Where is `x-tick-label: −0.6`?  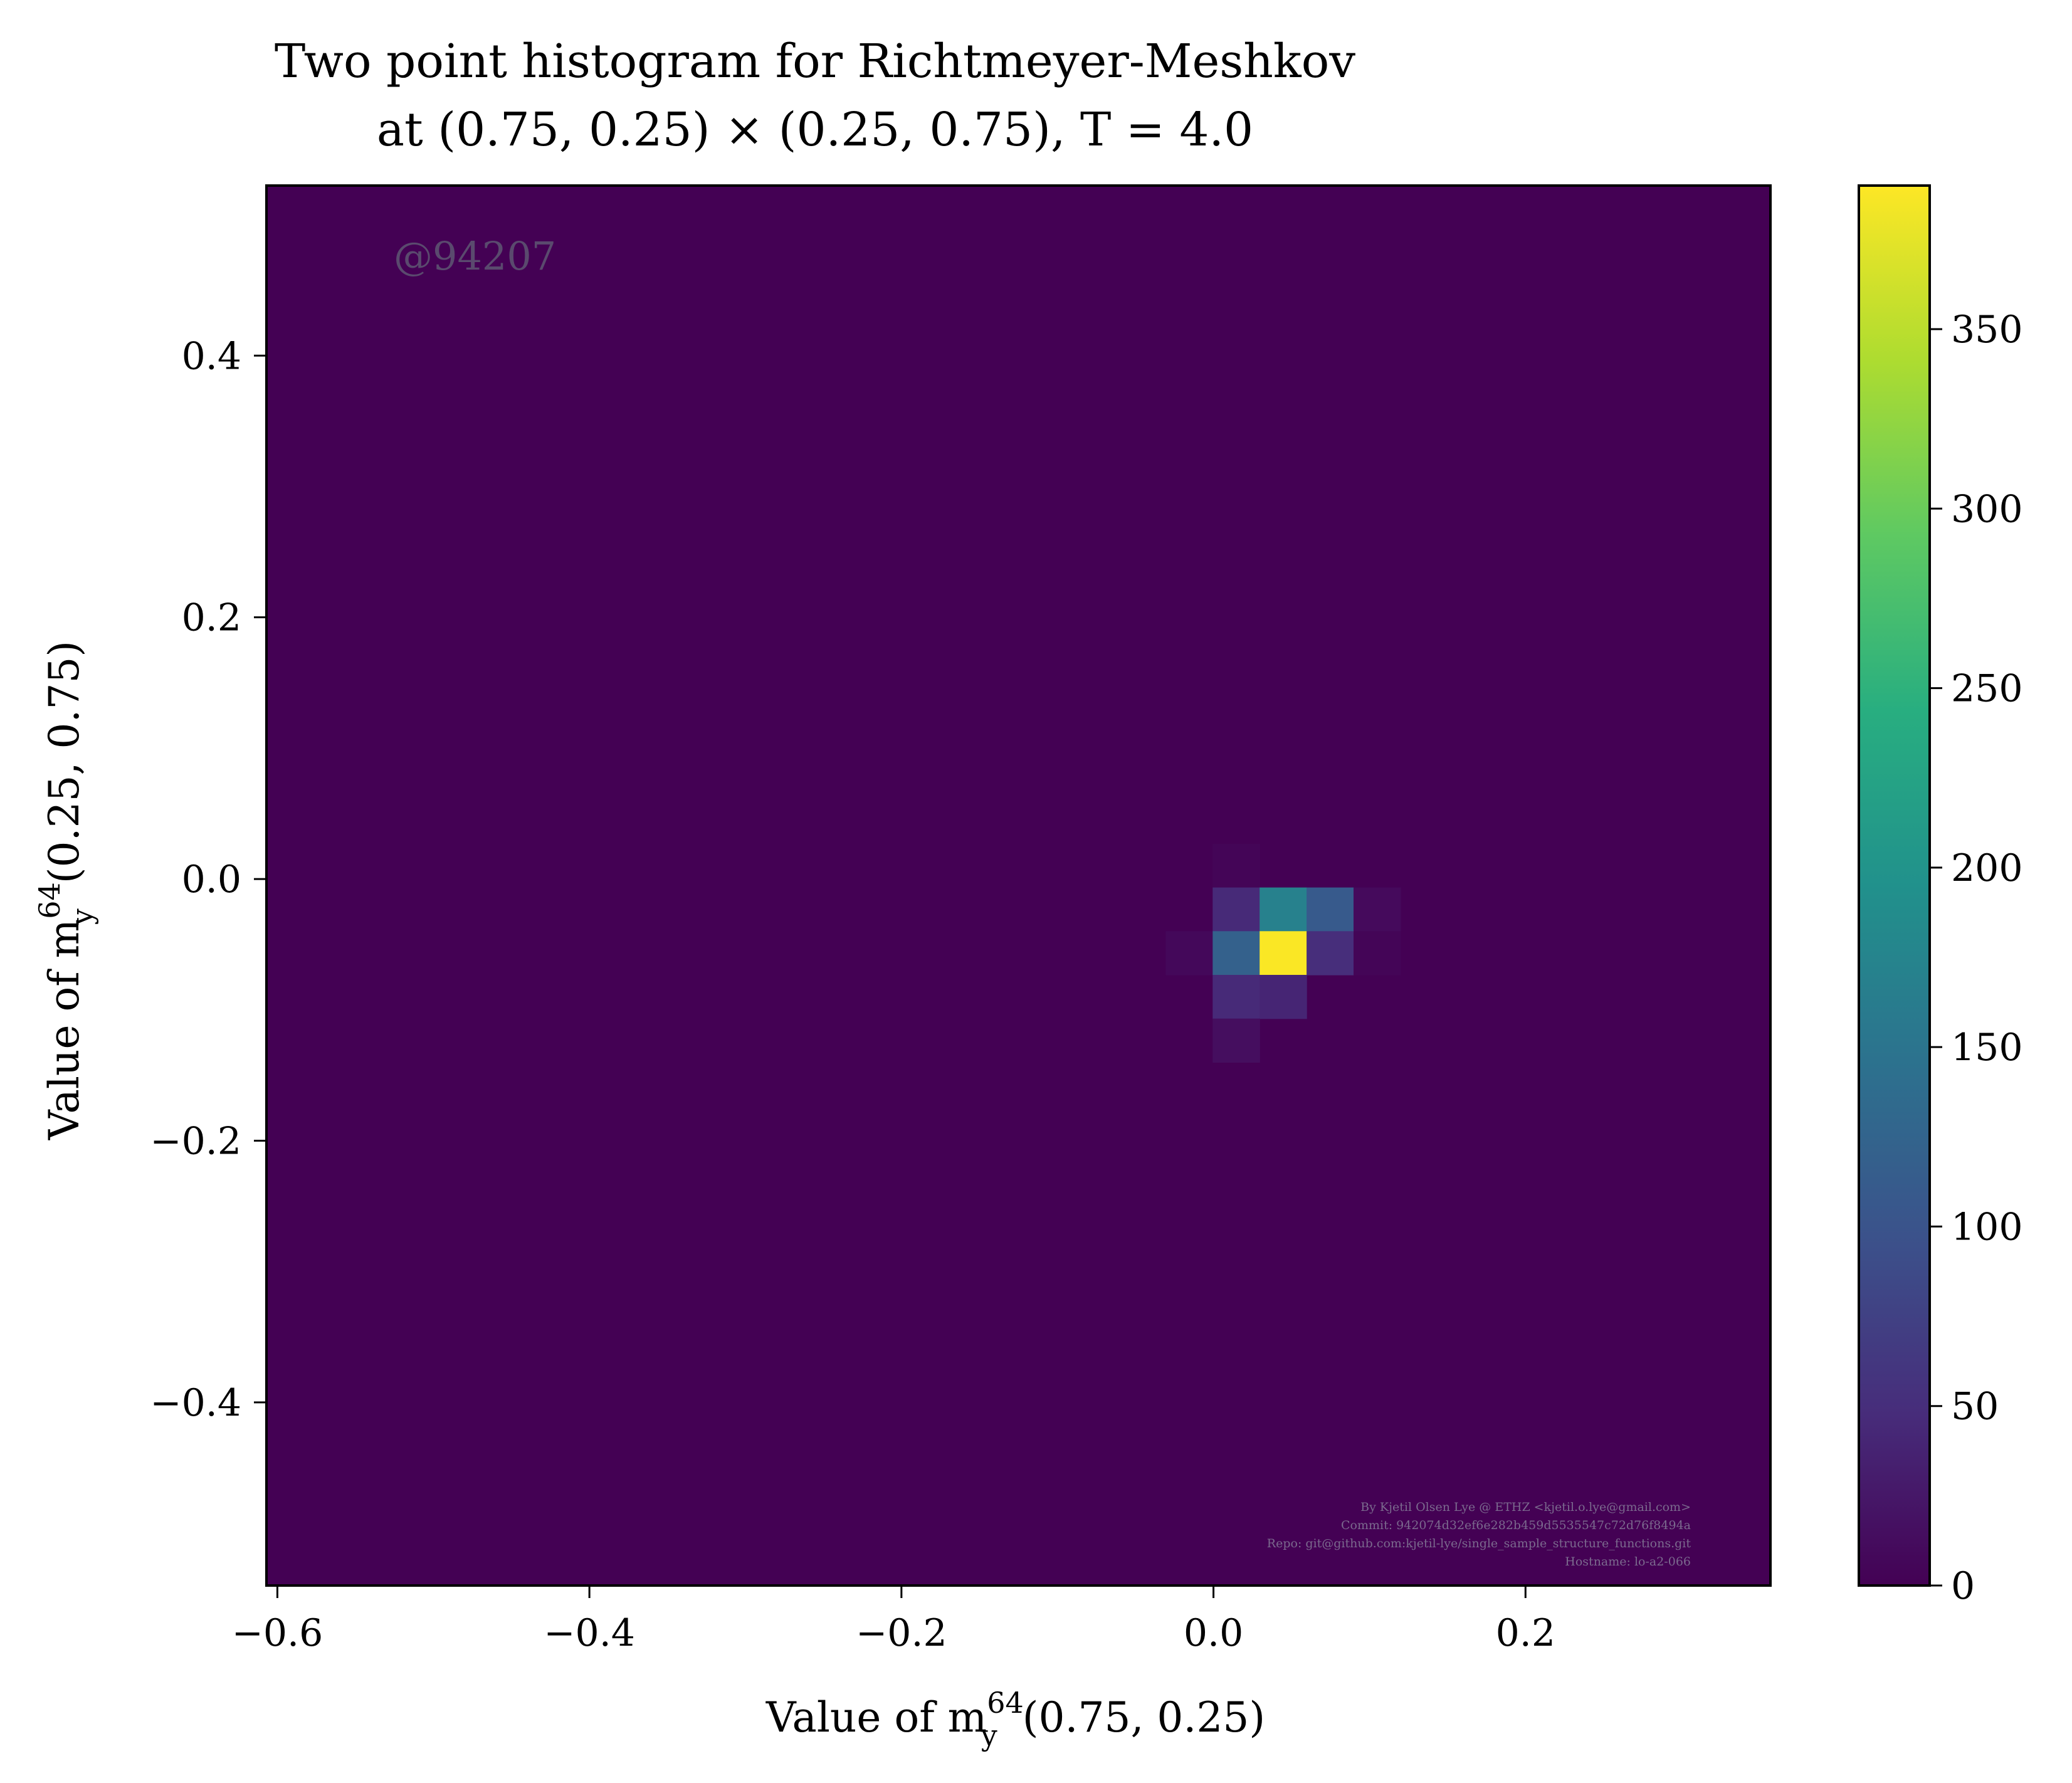 x-tick-label: −0.6 is located at coordinates (277, 1633).